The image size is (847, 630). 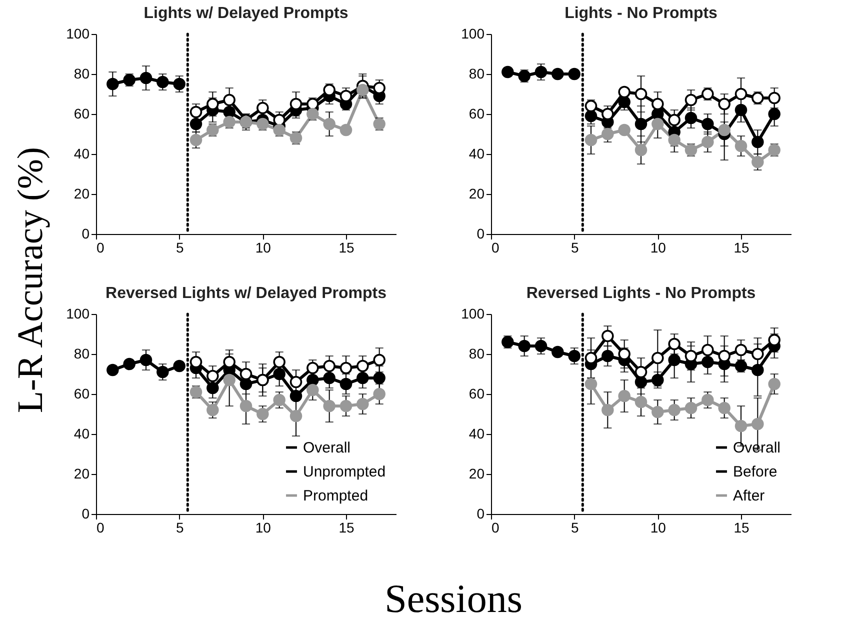 What do you see at coordinates (30, 280) in the screenshot?
I see `y-axis-title: L-R Accuracy (%)` at bounding box center [30, 280].